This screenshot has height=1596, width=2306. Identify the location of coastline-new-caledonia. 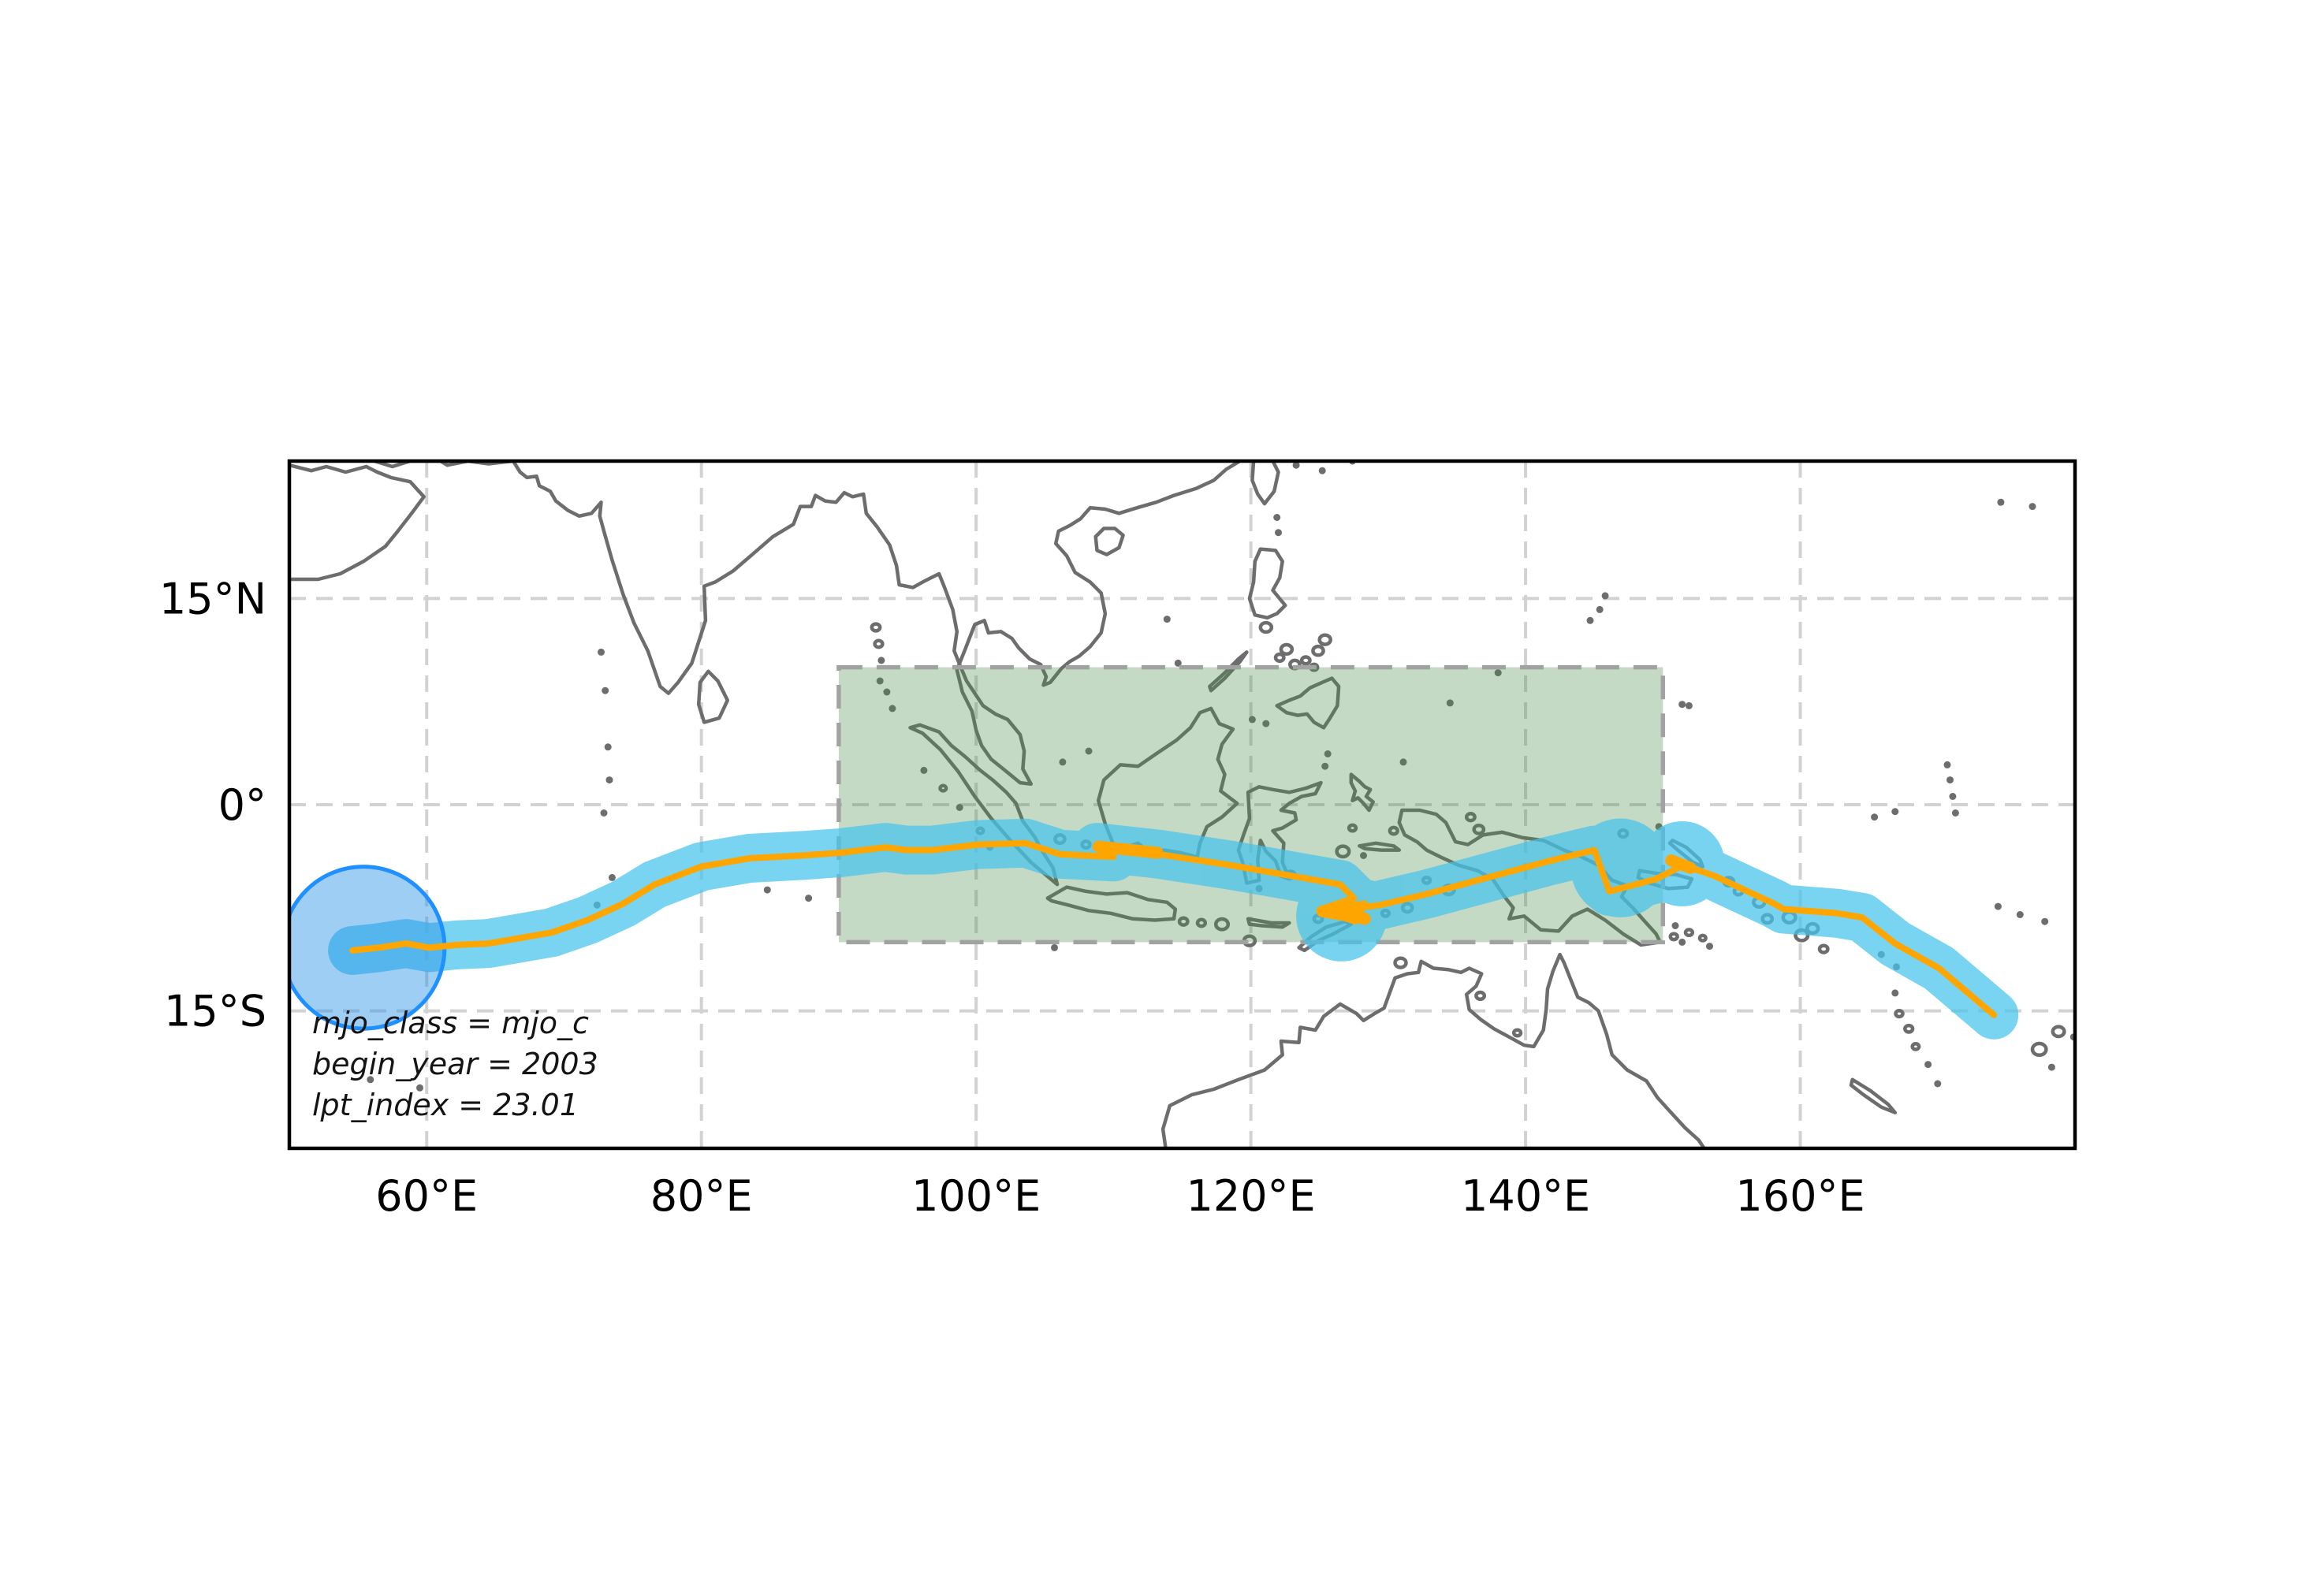
(1873, 1095).